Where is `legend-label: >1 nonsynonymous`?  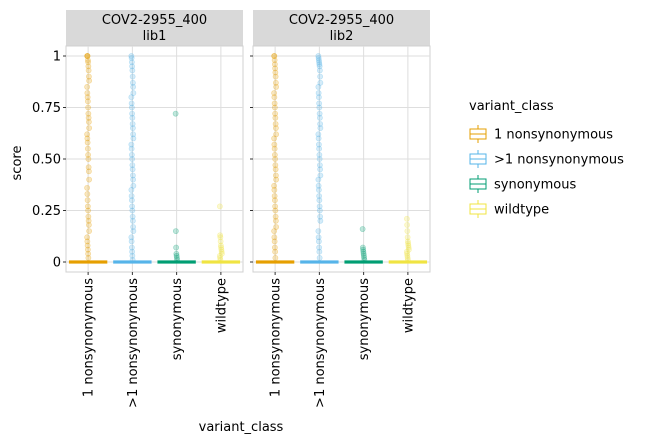
legend-label: >1 nonsynonymous is located at coordinates (559, 160).